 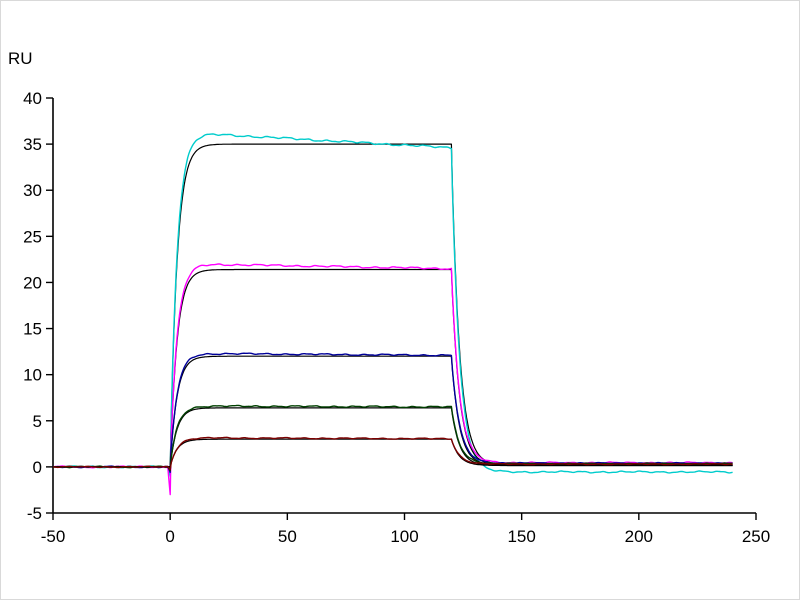 What do you see at coordinates (32, 329) in the screenshot?
I see `y-tick-label: 15` at bounding box center [32, 329].